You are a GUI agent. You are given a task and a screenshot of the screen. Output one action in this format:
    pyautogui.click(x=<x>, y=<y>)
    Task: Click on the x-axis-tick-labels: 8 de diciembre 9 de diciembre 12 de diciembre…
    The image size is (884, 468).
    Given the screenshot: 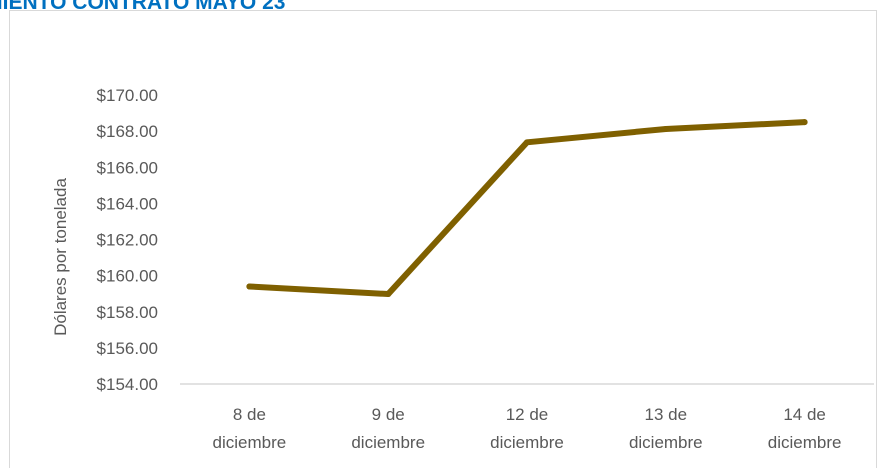 What is the action you would take?
    pyautogui.click(x=527, y=428)
    